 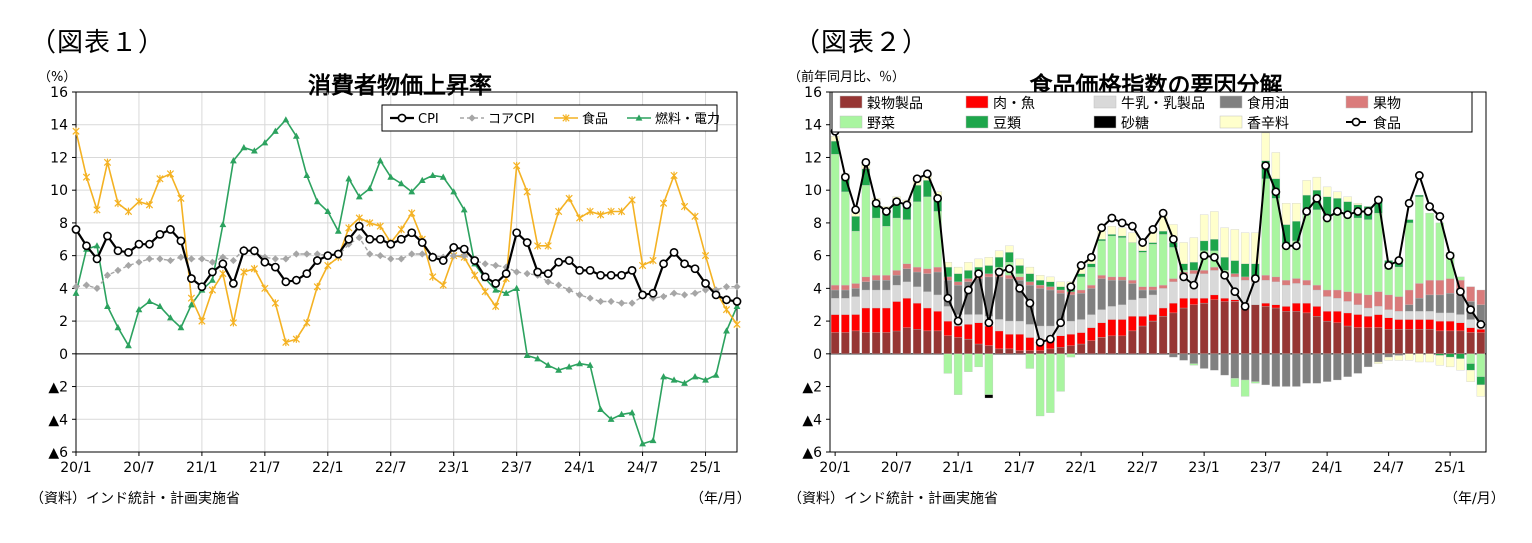 What do you see at coordinates (1135, 124) in the screenshot?
I see `legend-label: 砂糖` at bounding box center [1135, 124].